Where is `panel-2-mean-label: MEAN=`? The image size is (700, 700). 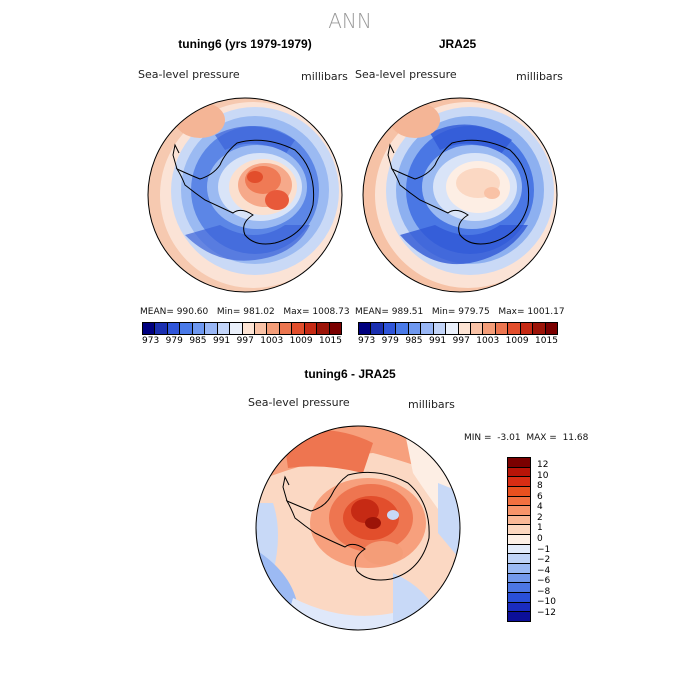 panel-2-mean-label: MEAN= is located at coordinates (372, 312).